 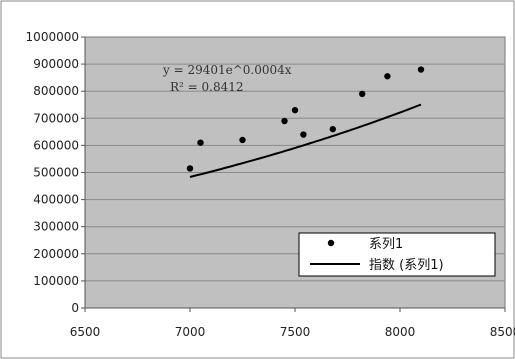 I want to click on legend-label-series1: 系列1, so click(x=386, y=244).